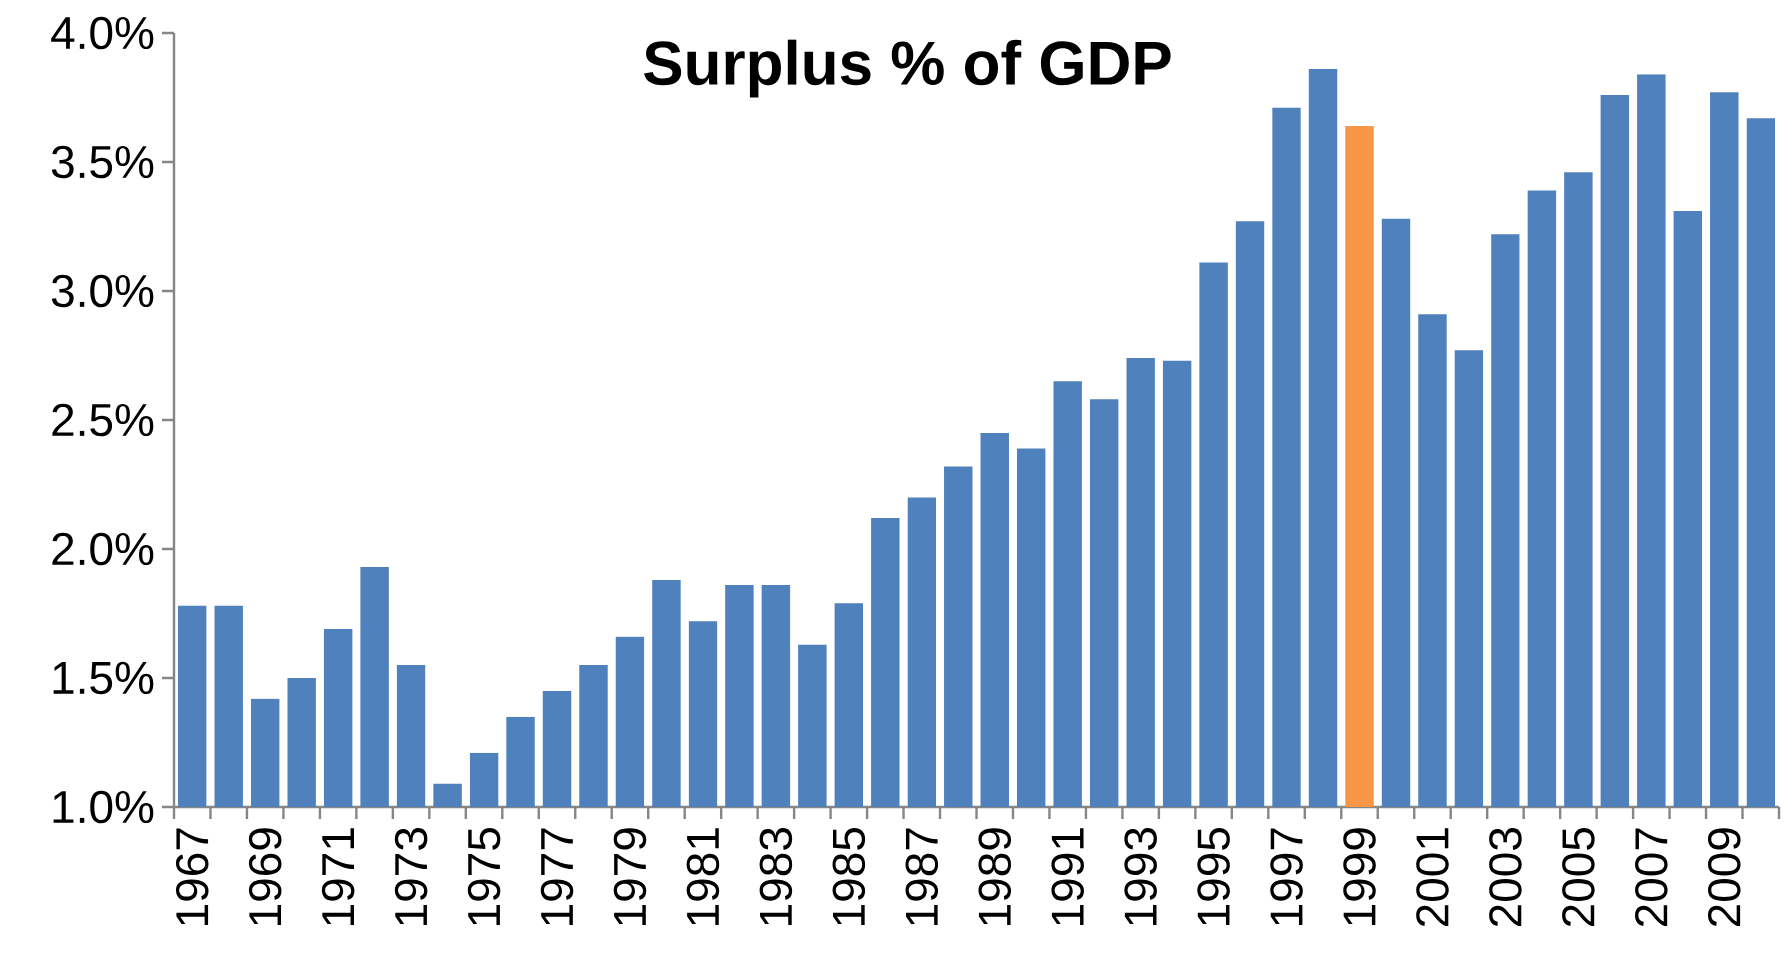  What do you see at coordinates (1578, 877) in the screenshot?
I see `x-tick-label: 2005` at bounding box center [1578, 877].